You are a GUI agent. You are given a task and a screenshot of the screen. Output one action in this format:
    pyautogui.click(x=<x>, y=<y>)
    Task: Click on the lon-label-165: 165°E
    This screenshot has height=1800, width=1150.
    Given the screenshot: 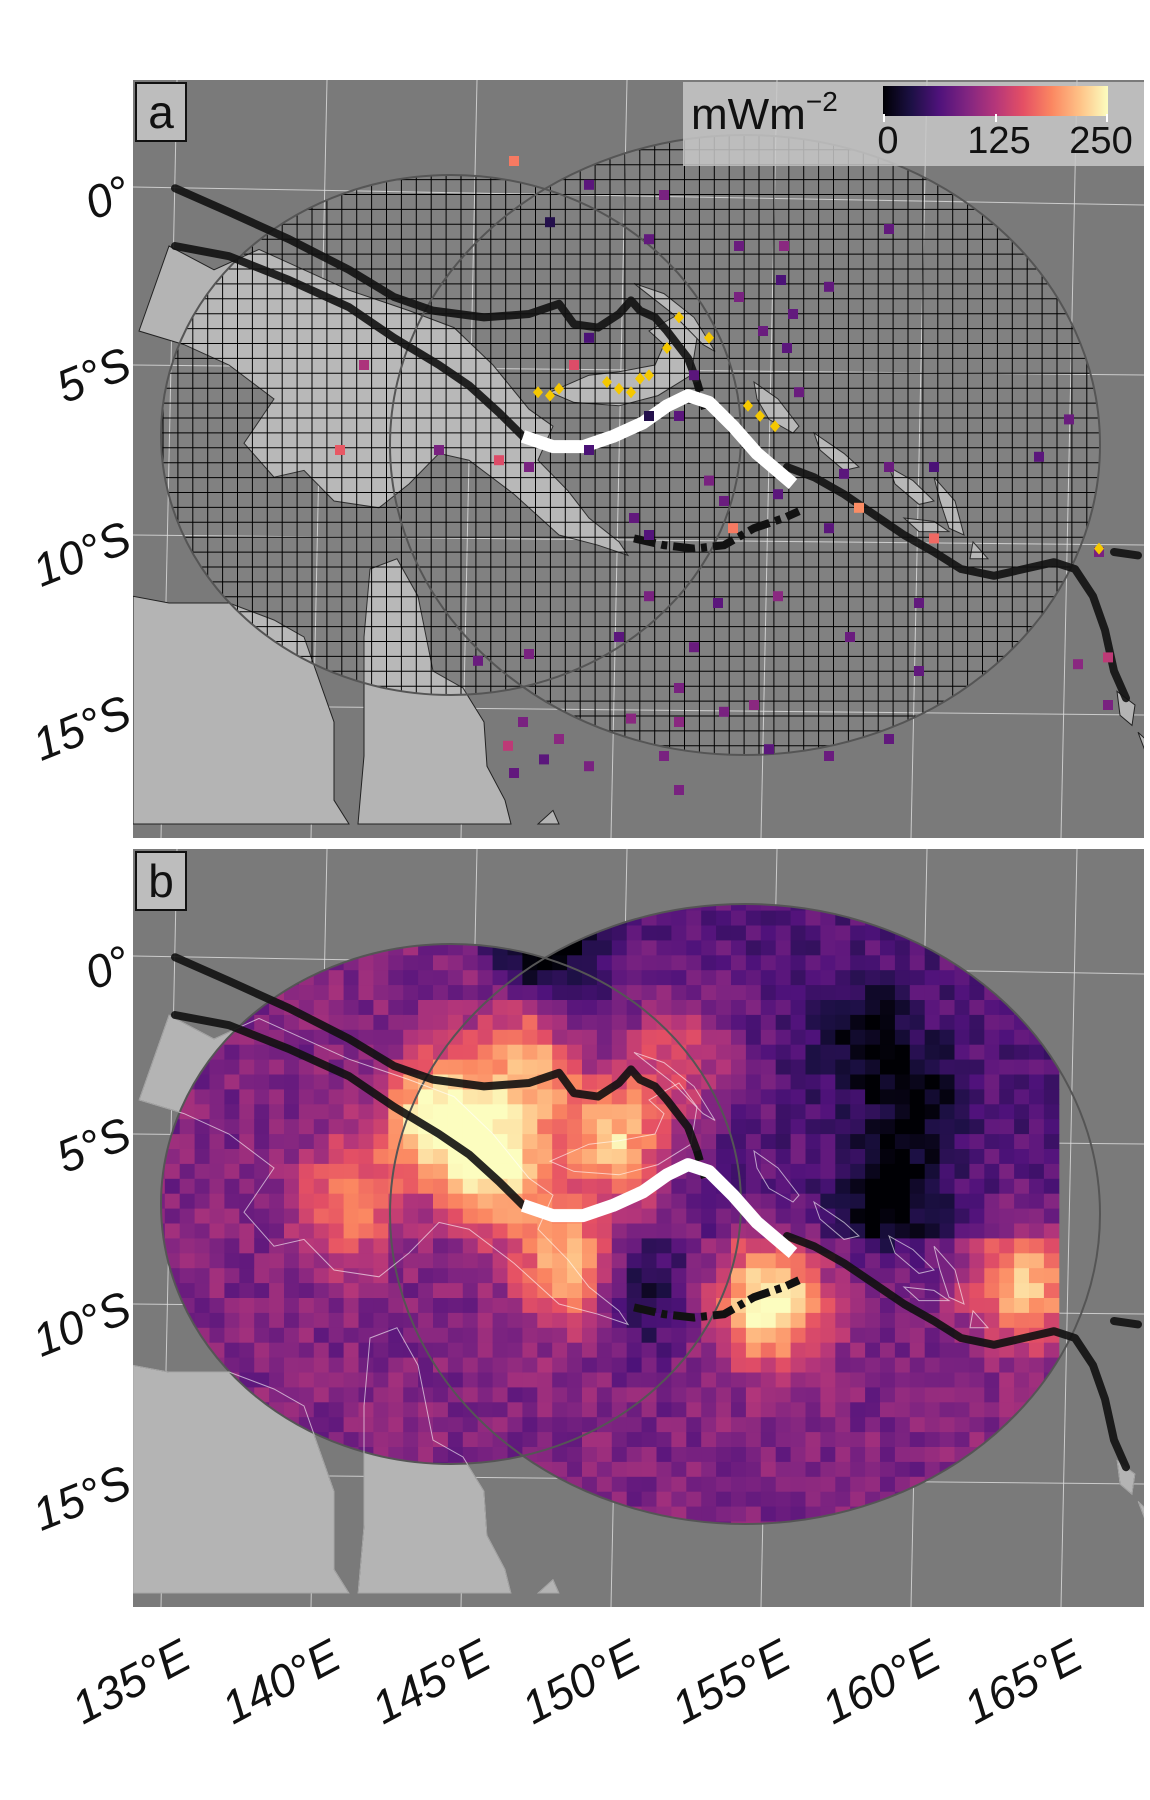 What is the action you would take?
    pyautogui.click(x=1023, y=1681)
    